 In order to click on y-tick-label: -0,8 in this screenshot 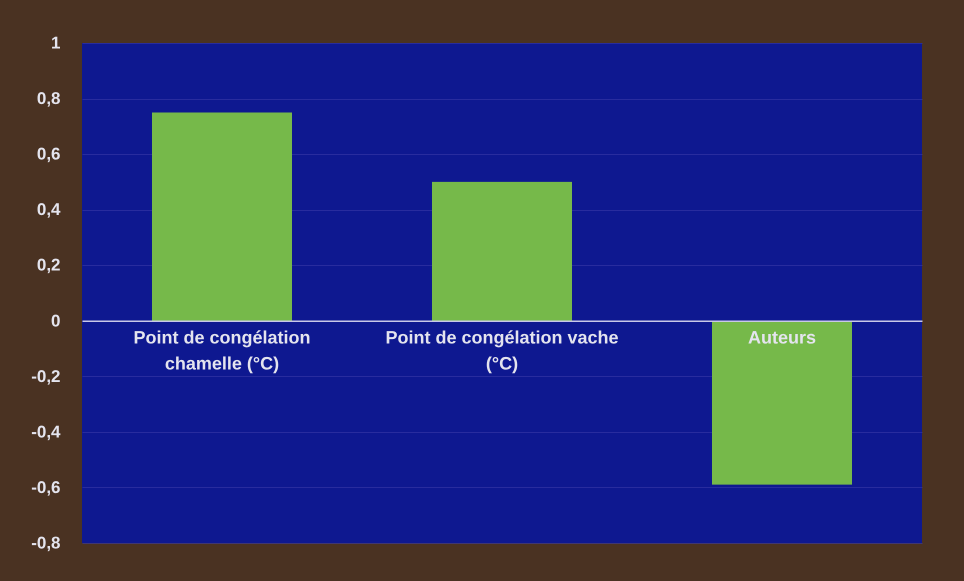, I will do `click(45, 543)`.